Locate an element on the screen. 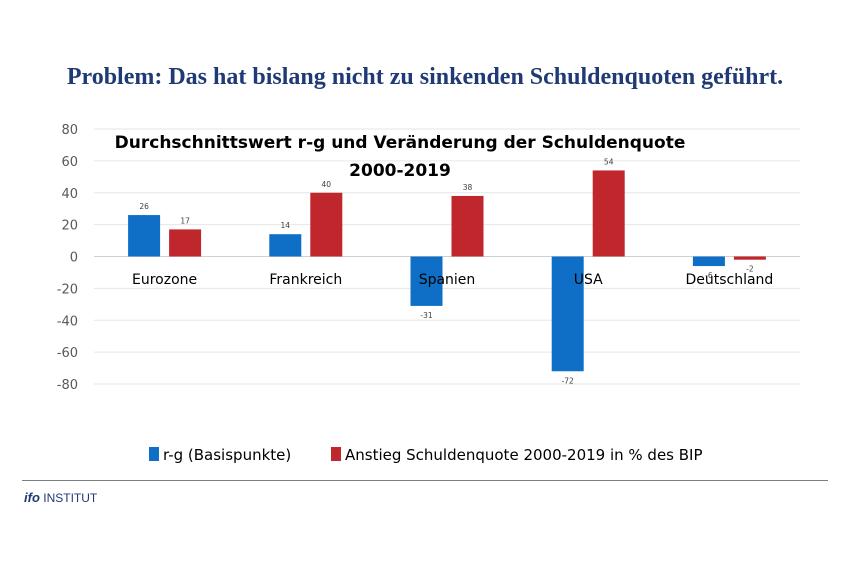  category-label: Spanien is located at coordinates (447, 280).